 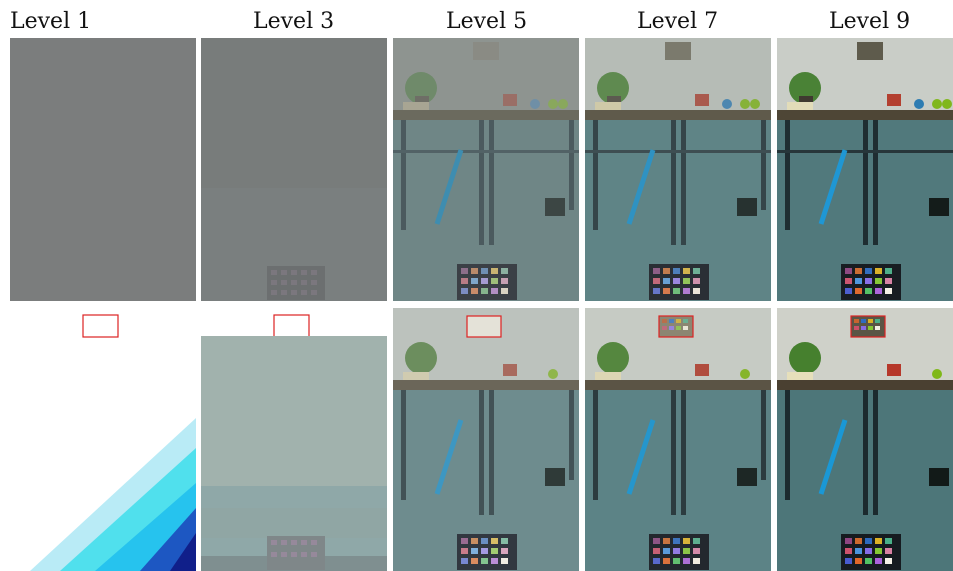 What do you see at coordinates (486, 439) in the screenshot?
I see `photo-level-5-bottom` at bounding box center [486, 439].